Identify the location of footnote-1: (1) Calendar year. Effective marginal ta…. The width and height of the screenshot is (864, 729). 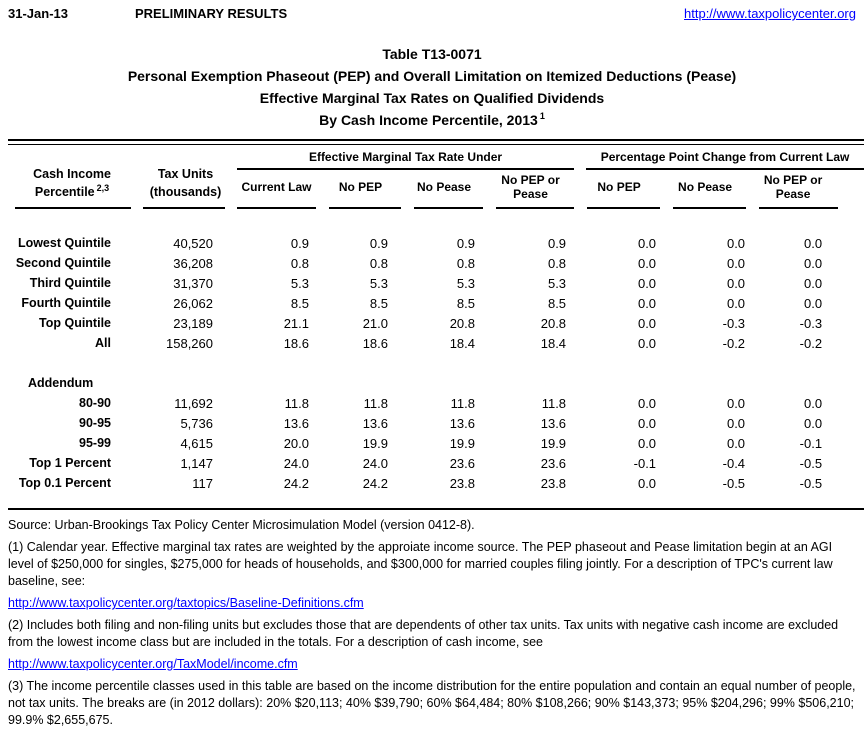
(420, 564).